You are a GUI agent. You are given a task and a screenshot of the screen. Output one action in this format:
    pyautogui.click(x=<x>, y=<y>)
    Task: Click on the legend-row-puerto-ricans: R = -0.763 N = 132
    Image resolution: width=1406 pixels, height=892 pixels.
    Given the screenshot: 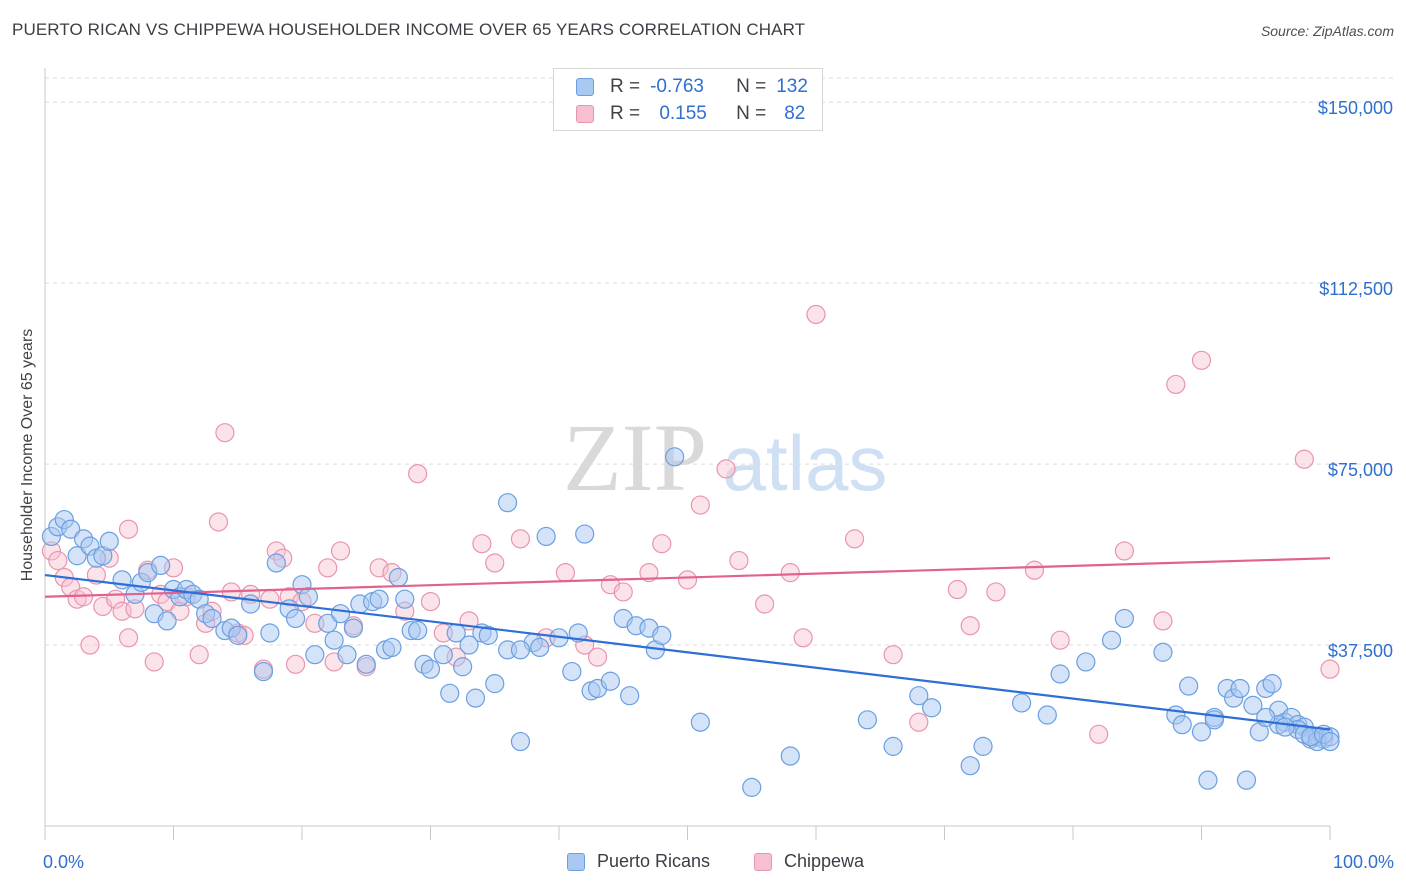 What is the action you would take?
    pyautogui.click(x=692, y=87)
    